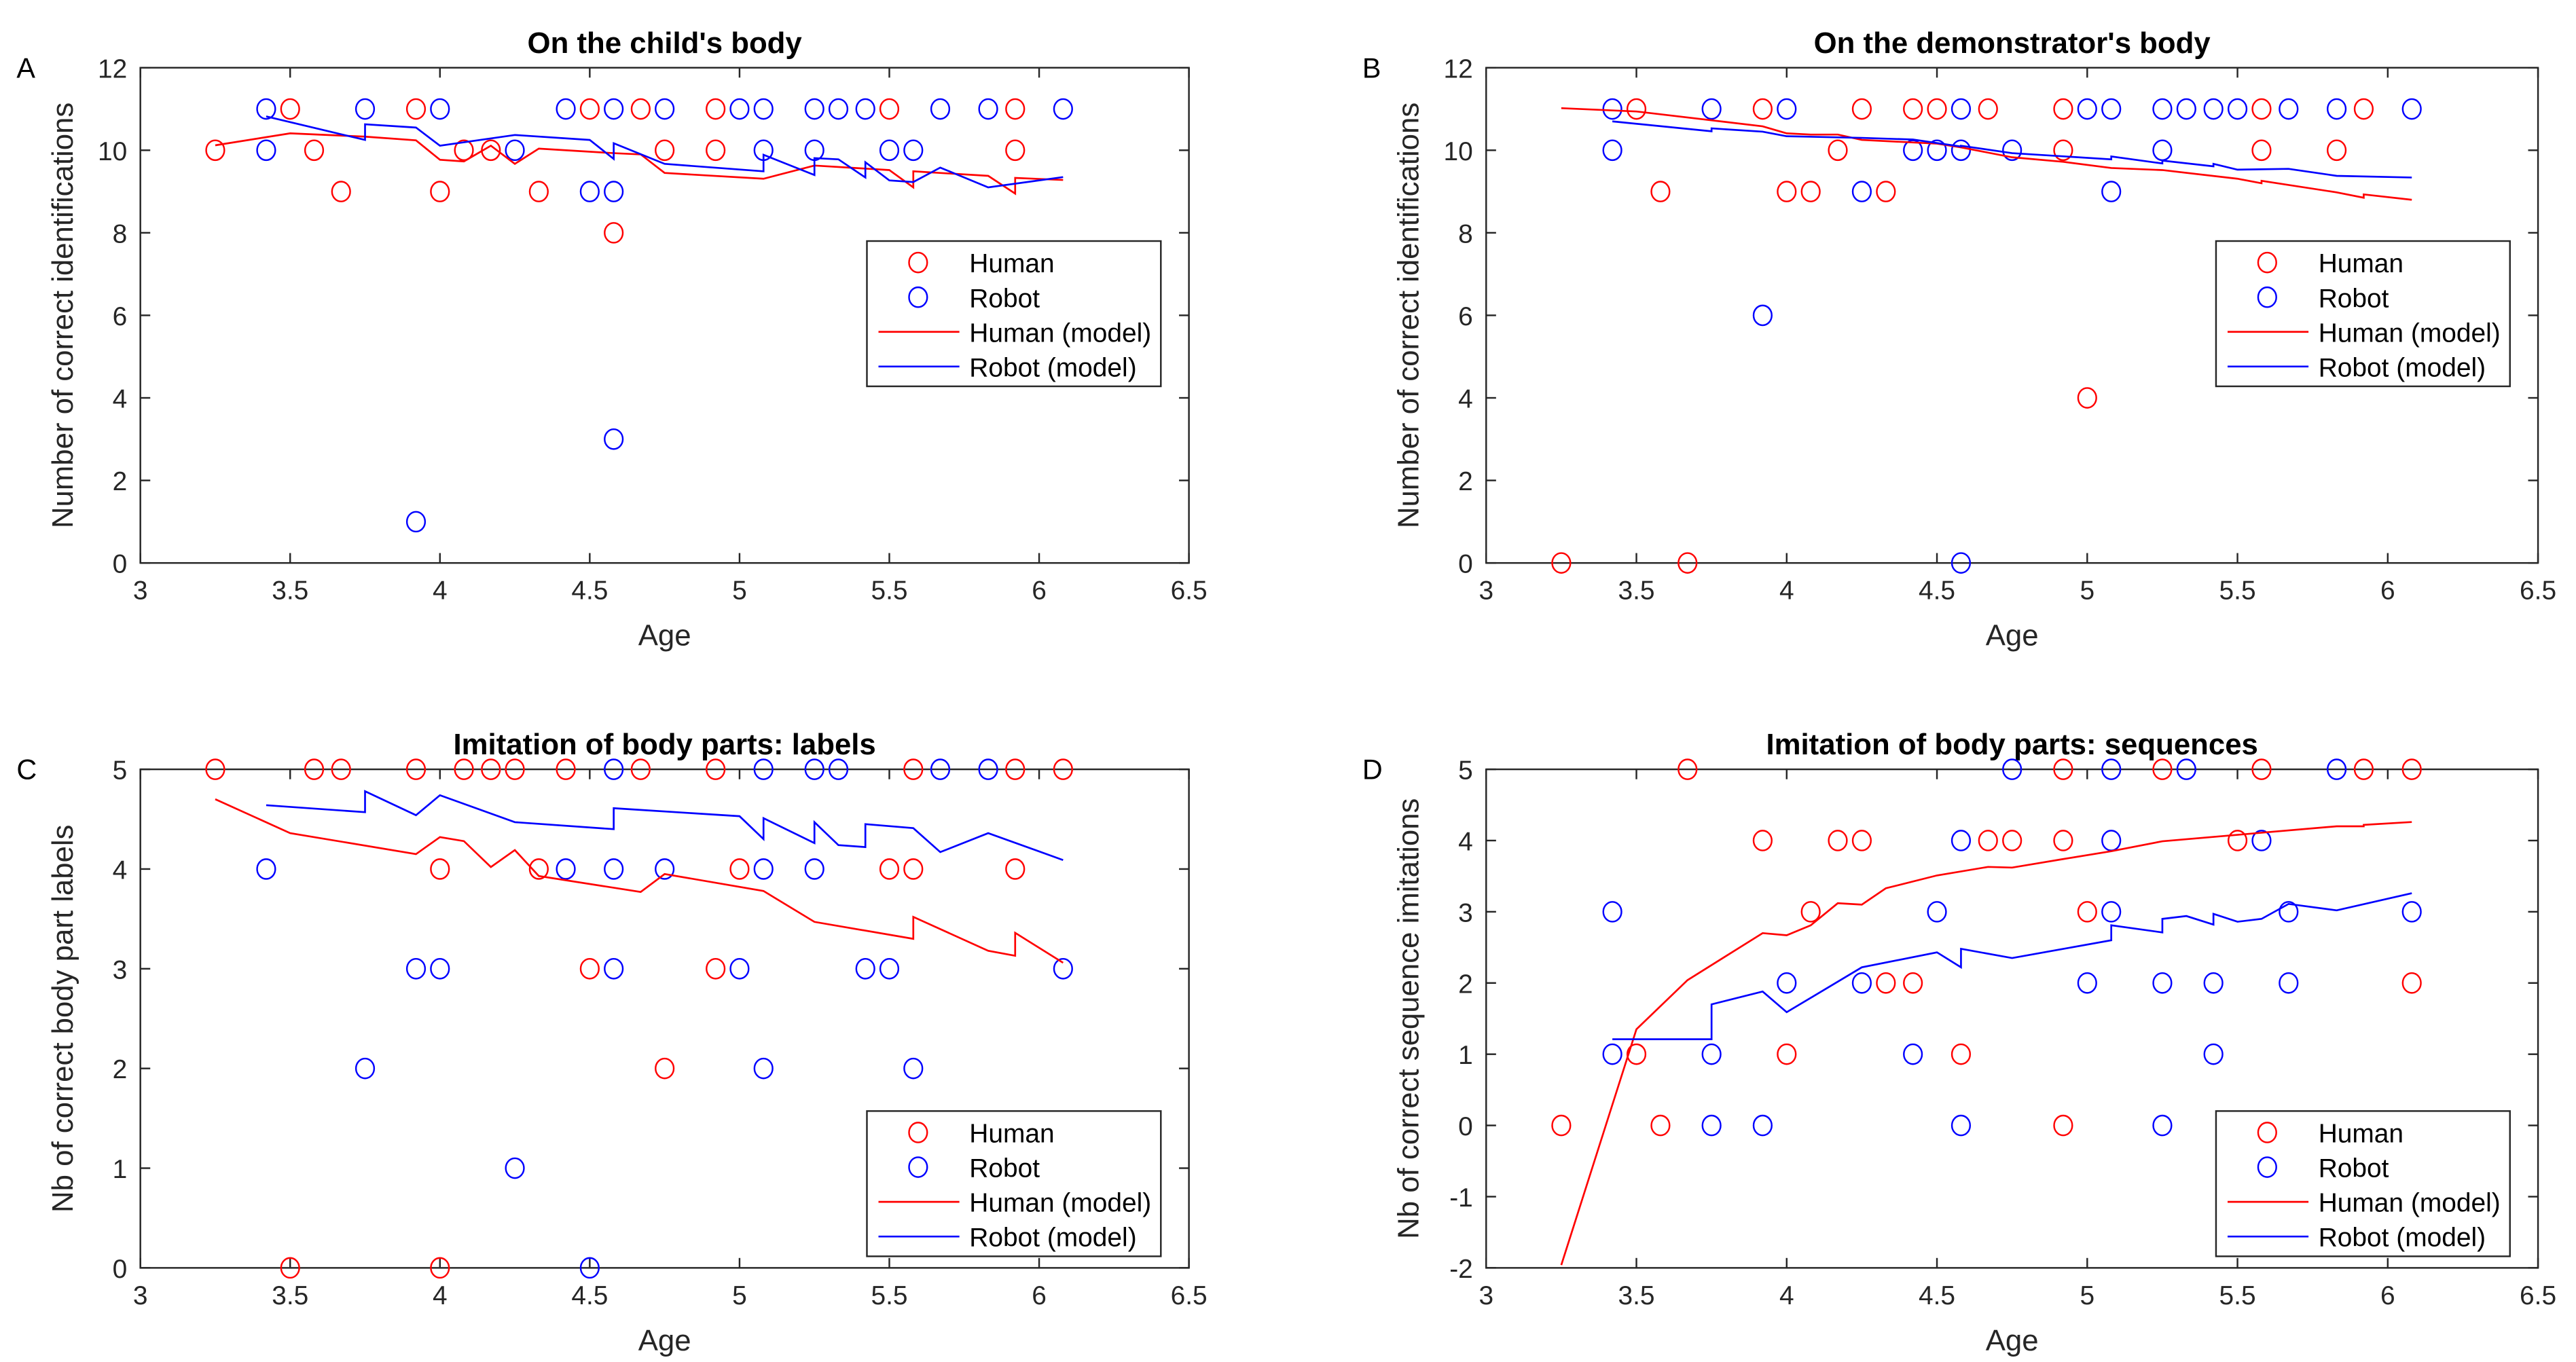 This screenshot has height=1362, width=2576. I want to click on panel-label: C, so click(27, 770).